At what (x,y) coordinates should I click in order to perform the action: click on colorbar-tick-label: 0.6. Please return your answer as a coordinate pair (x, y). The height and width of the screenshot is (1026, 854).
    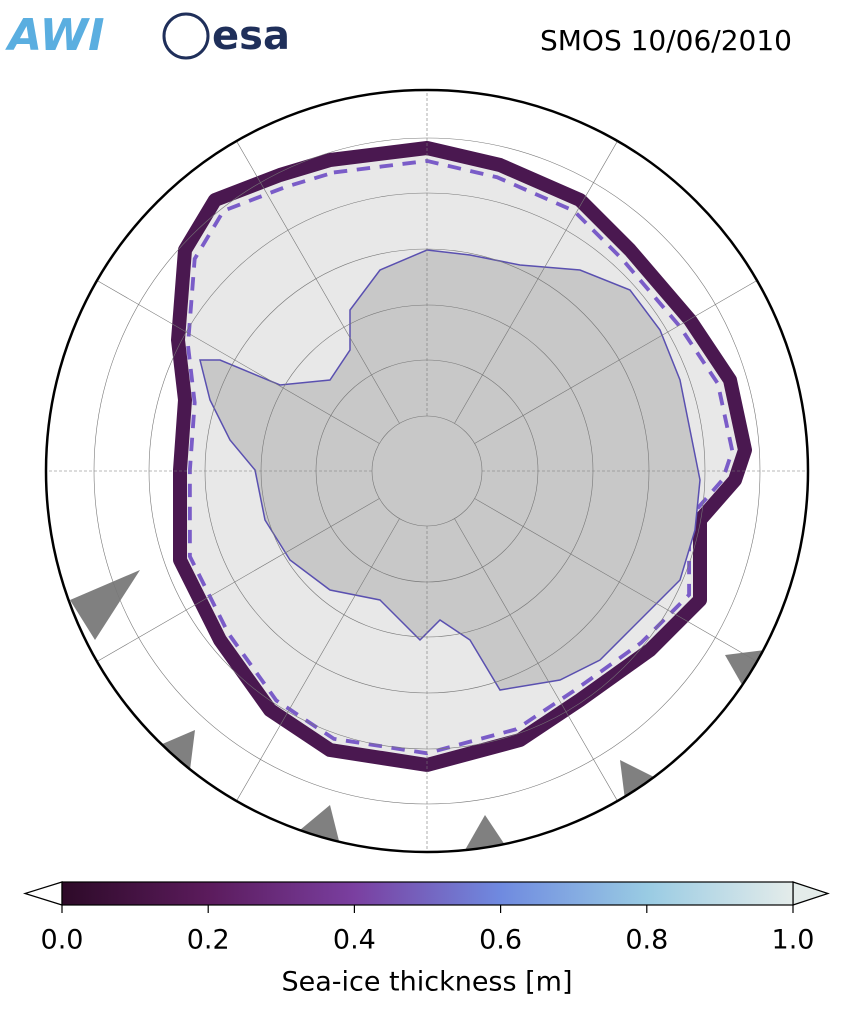
    Looking at the image, I should click on (500, 940).